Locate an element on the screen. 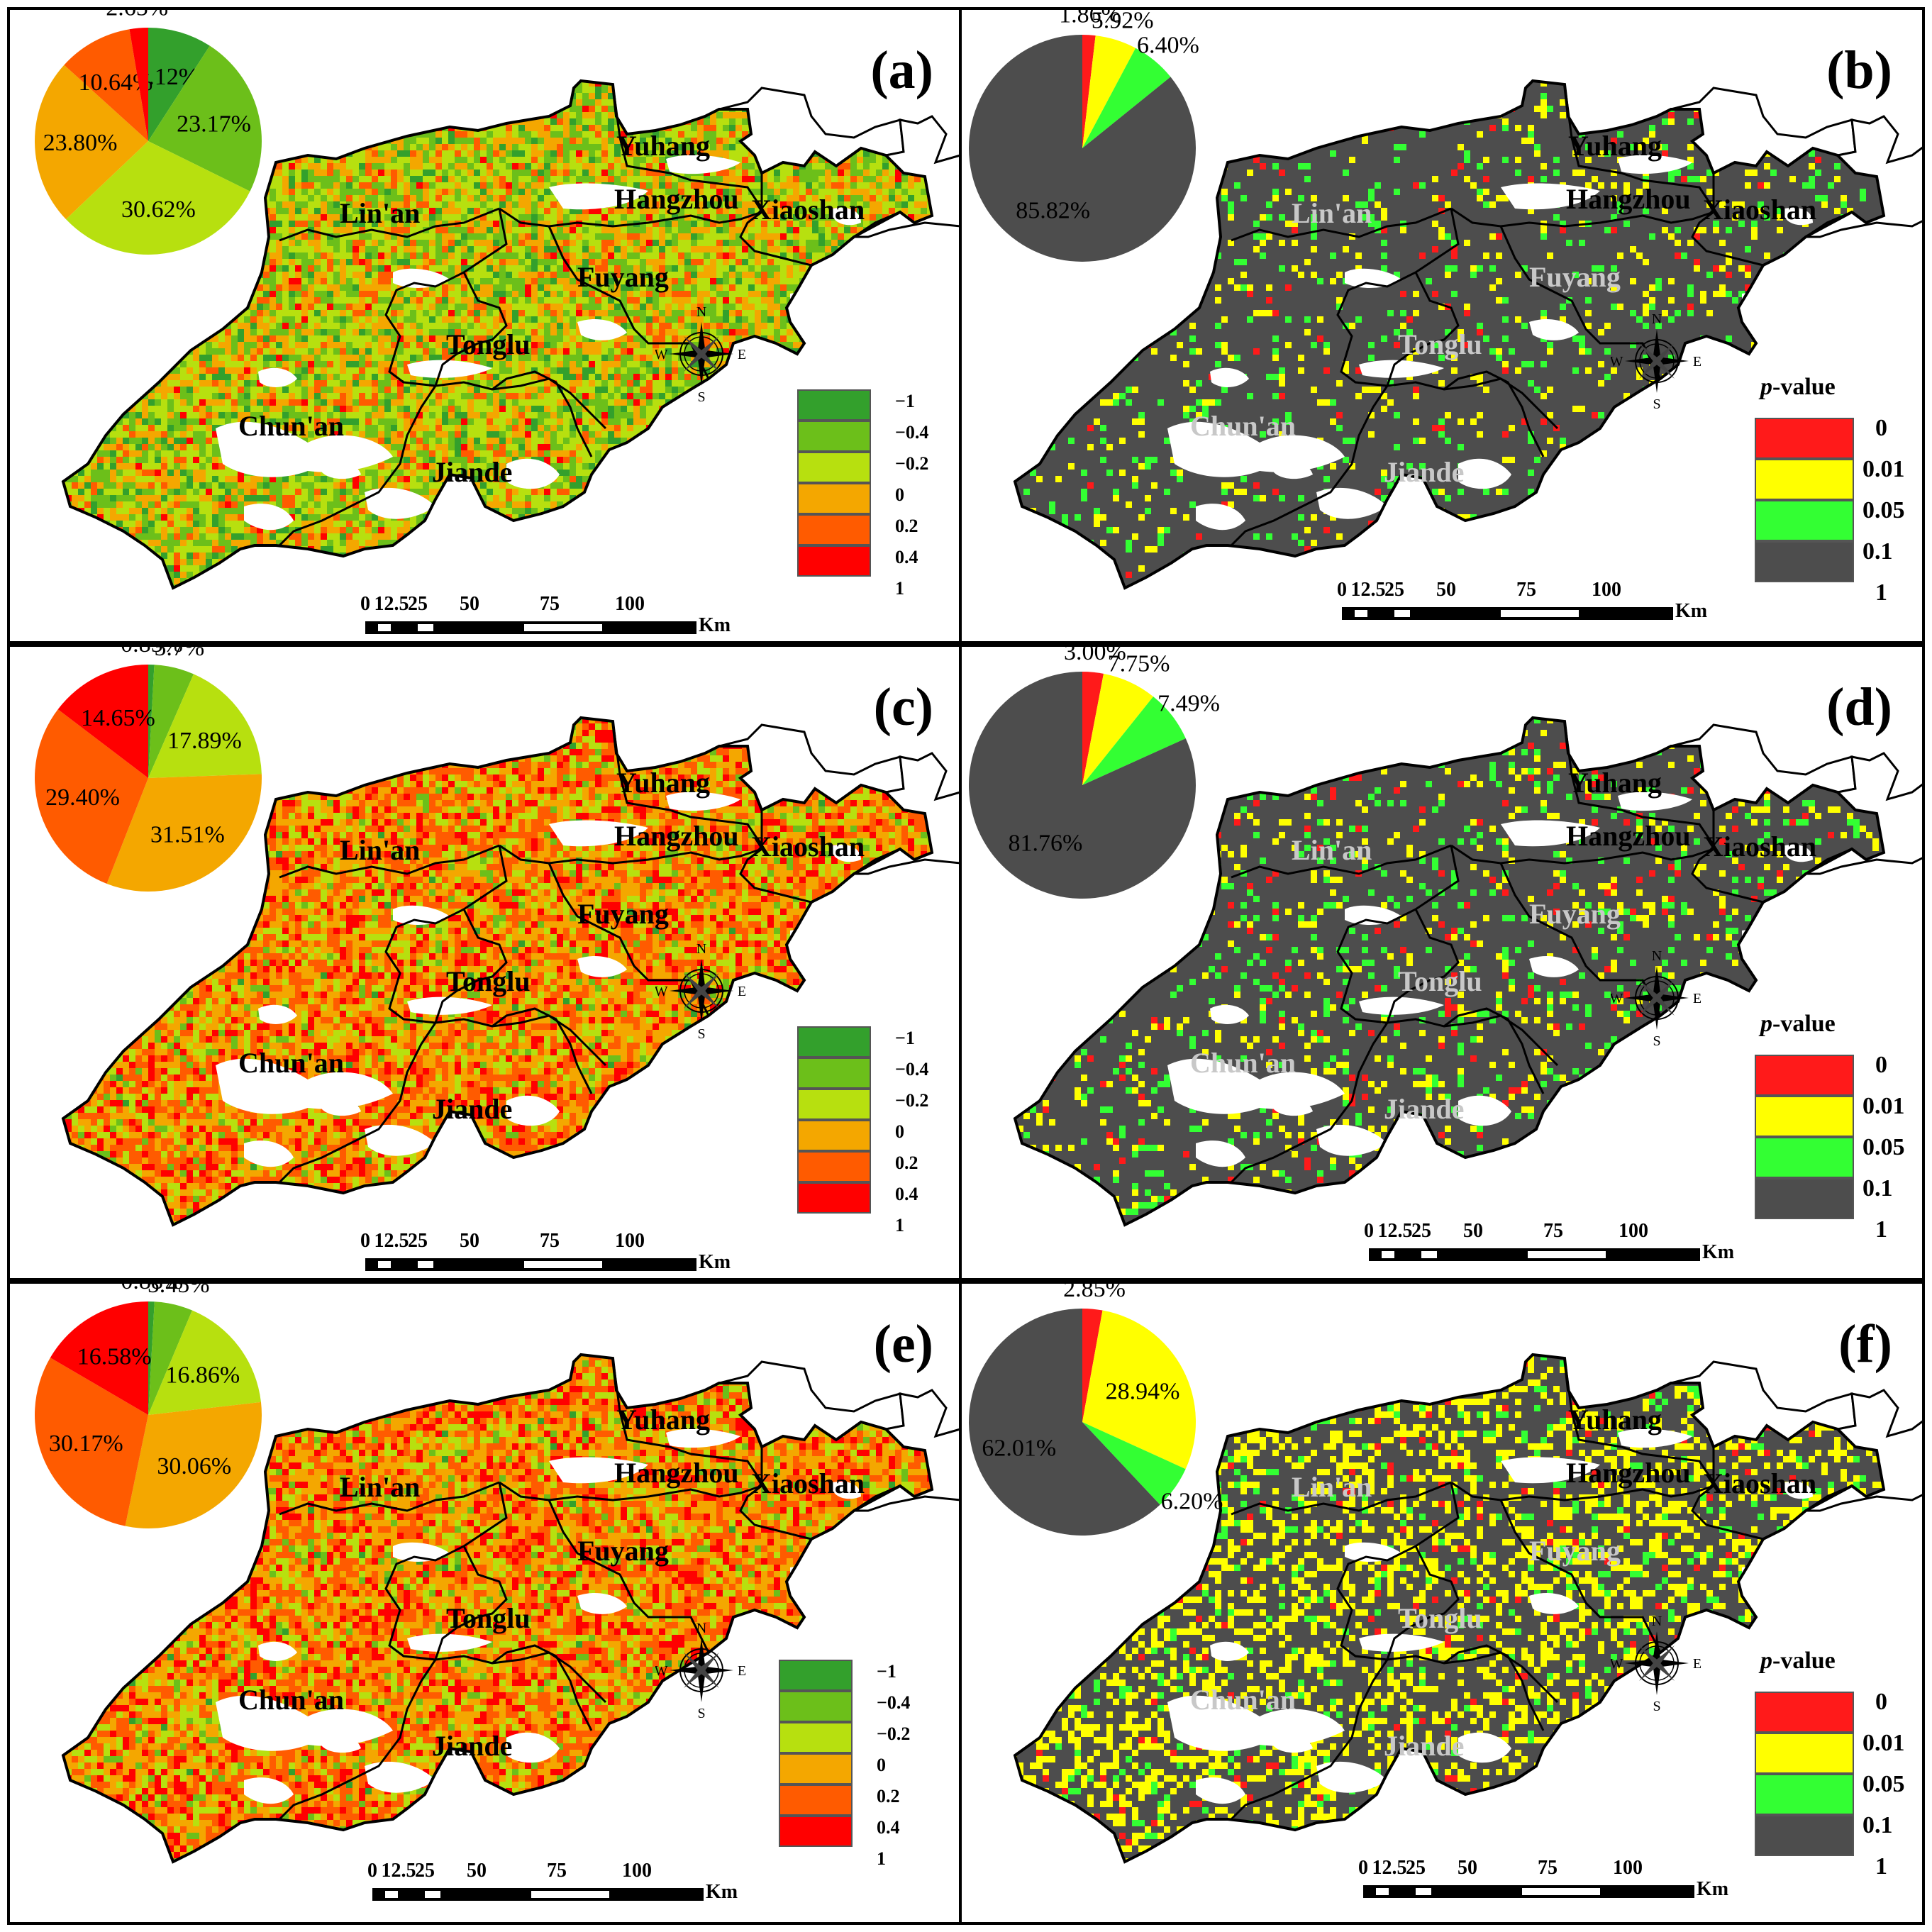  pie-label: 85.82% is located at coordinates (1053, 211).